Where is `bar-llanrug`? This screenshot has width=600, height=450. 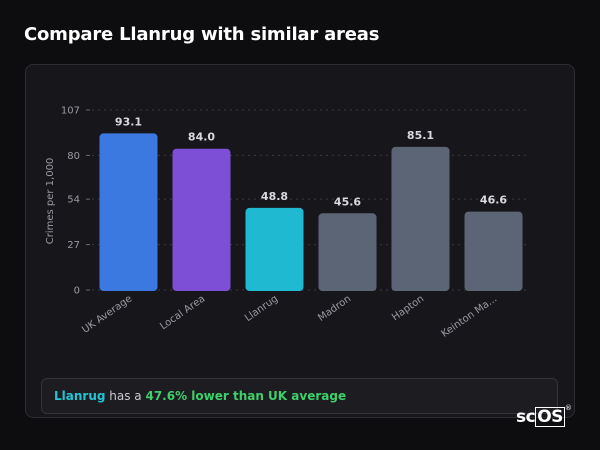
bar-llanrug is located at coordinates (274, 249).